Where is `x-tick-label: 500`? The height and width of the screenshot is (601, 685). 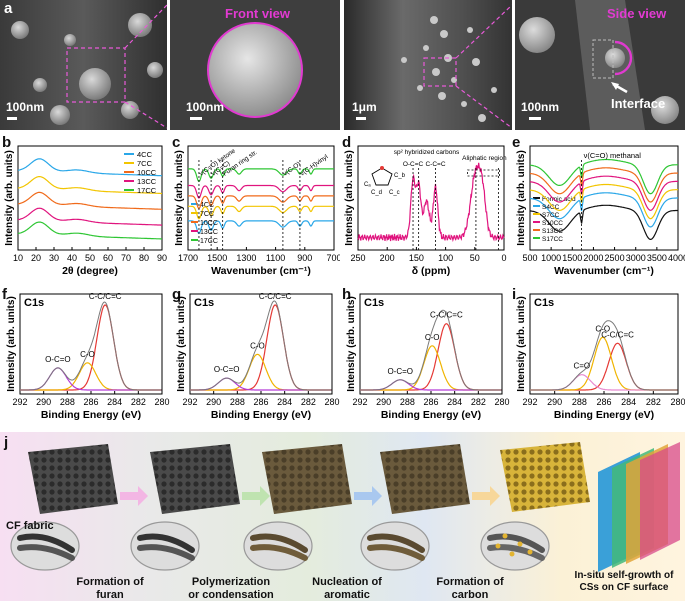
x-tick-label: 500 is located at coordinates (529, 258).